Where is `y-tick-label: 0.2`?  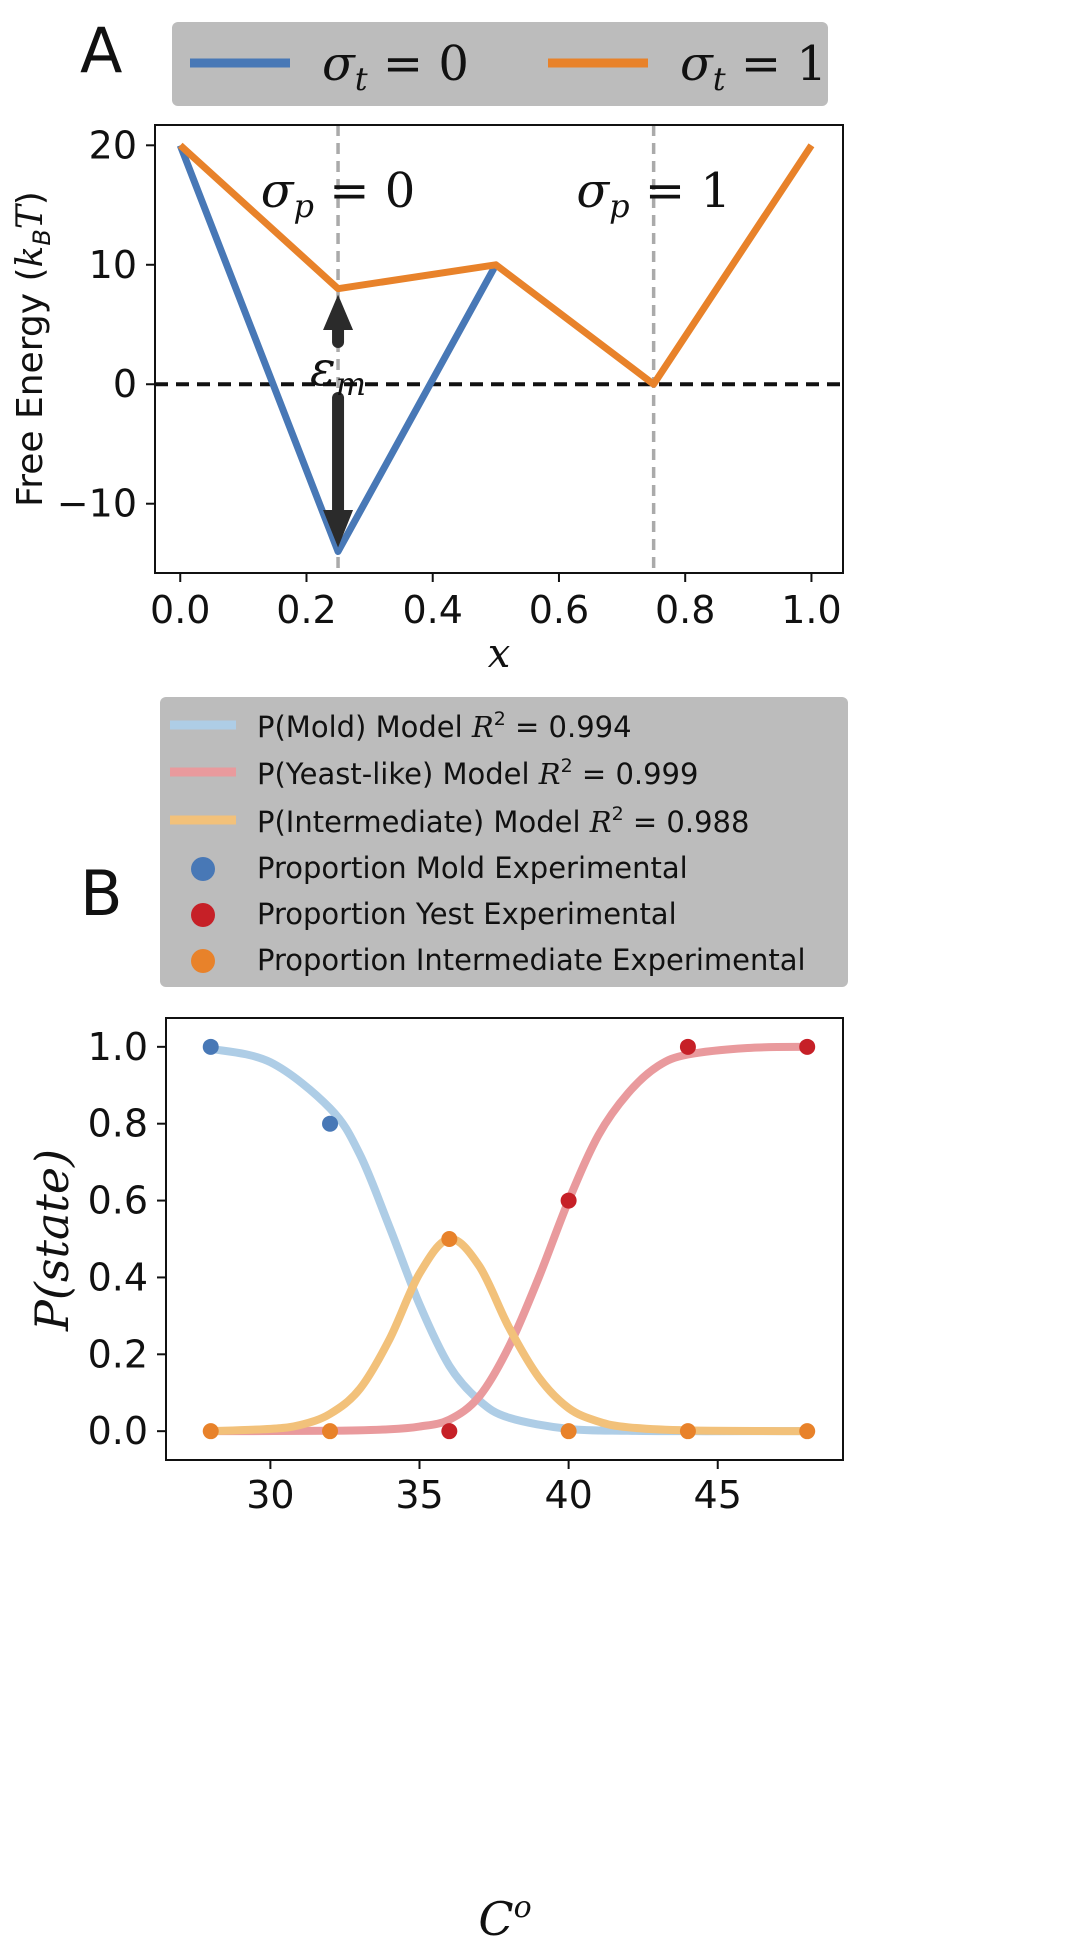 y-tick-label: 0.2 is located at coordinates (118, 1354).